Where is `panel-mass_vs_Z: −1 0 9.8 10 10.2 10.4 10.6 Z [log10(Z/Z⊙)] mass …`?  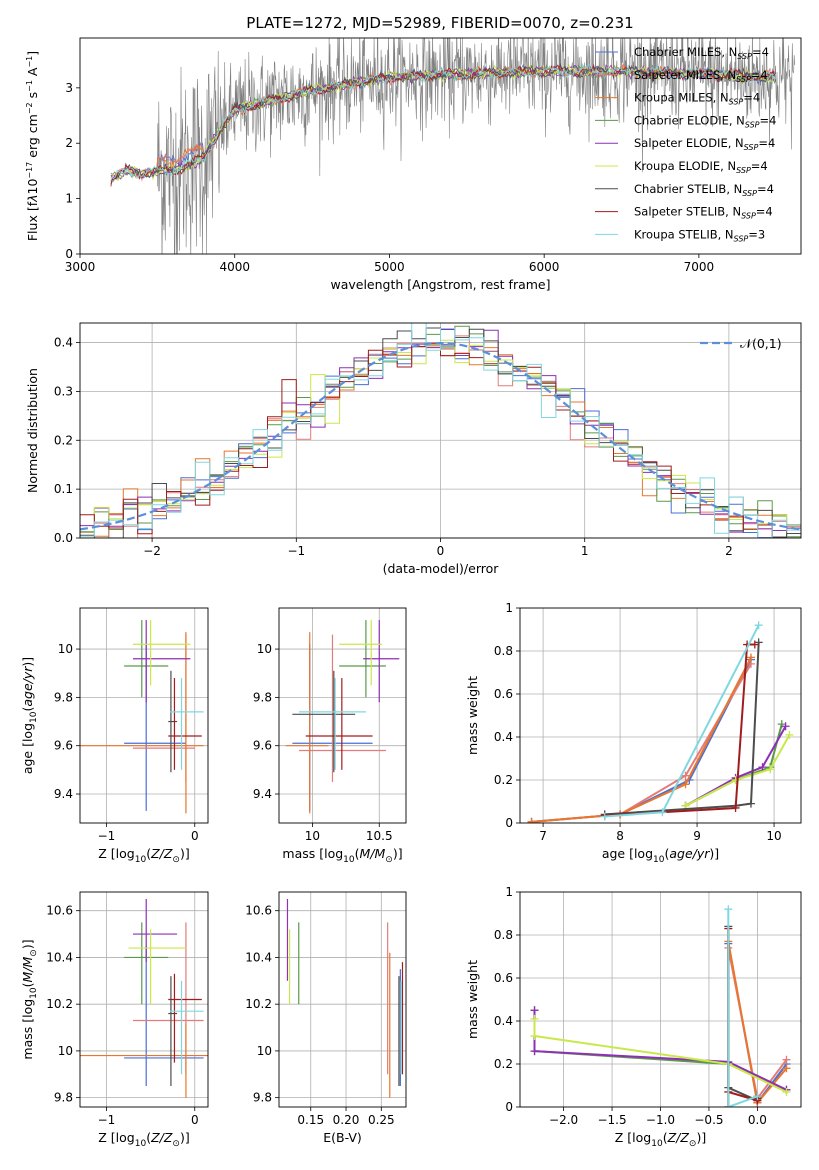
panel-mass_vs_Z: −1 0 9.8 10 10.2 10.4 10.6 Z [log10(Z/Z⊙)] mass … is located at coordinates (114, 1020).